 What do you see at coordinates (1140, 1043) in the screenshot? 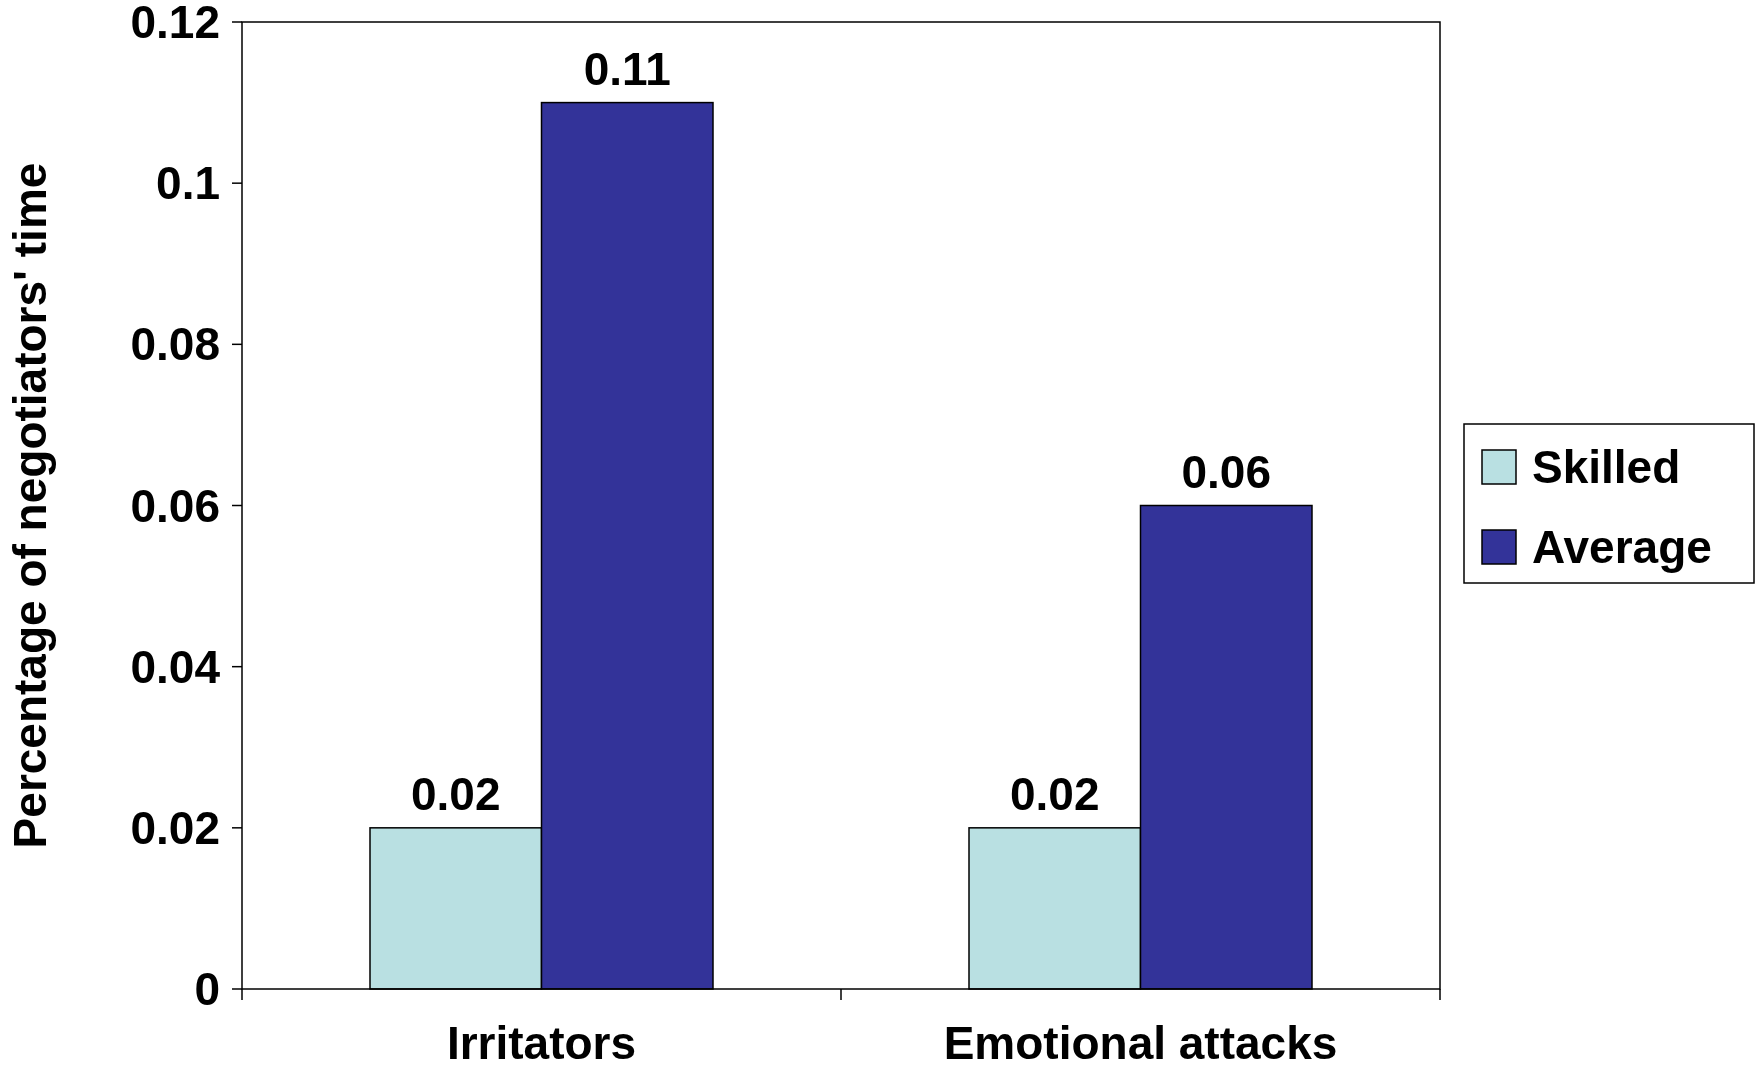
I see `x-tick-label: Emotional attacks` at bounding box center [1140, 1043].